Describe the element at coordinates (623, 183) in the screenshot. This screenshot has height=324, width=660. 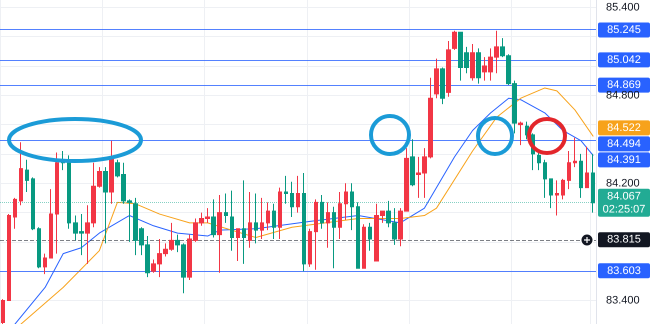
I see `y-tick-label: 84.200` at that location.